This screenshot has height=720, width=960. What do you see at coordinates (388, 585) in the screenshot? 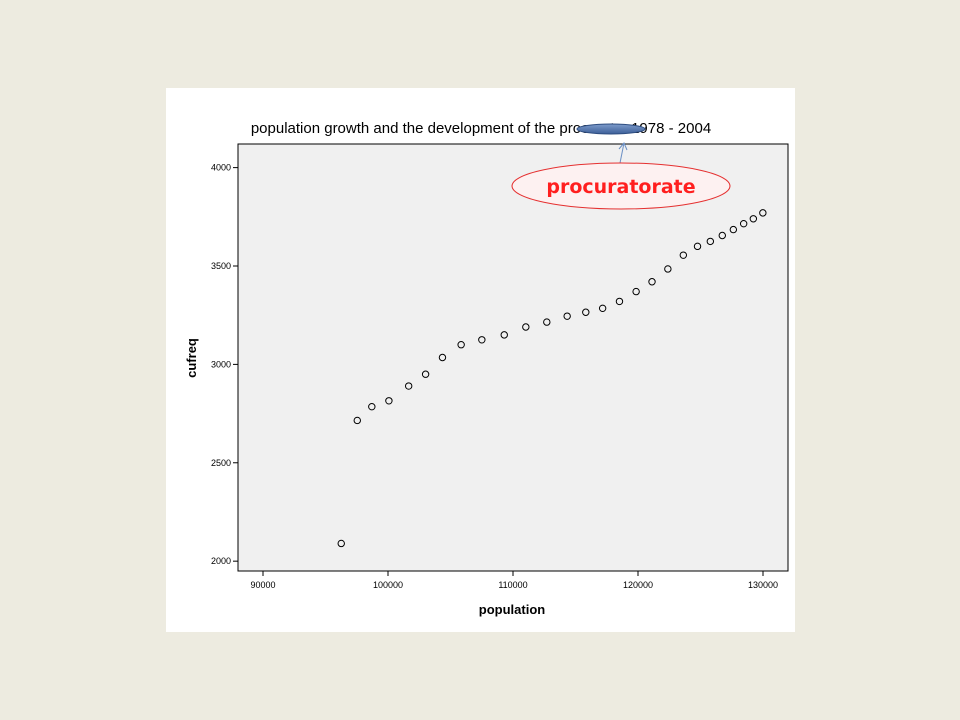
I see `x-tick-label: 100000` at bounding box center [388, 585].